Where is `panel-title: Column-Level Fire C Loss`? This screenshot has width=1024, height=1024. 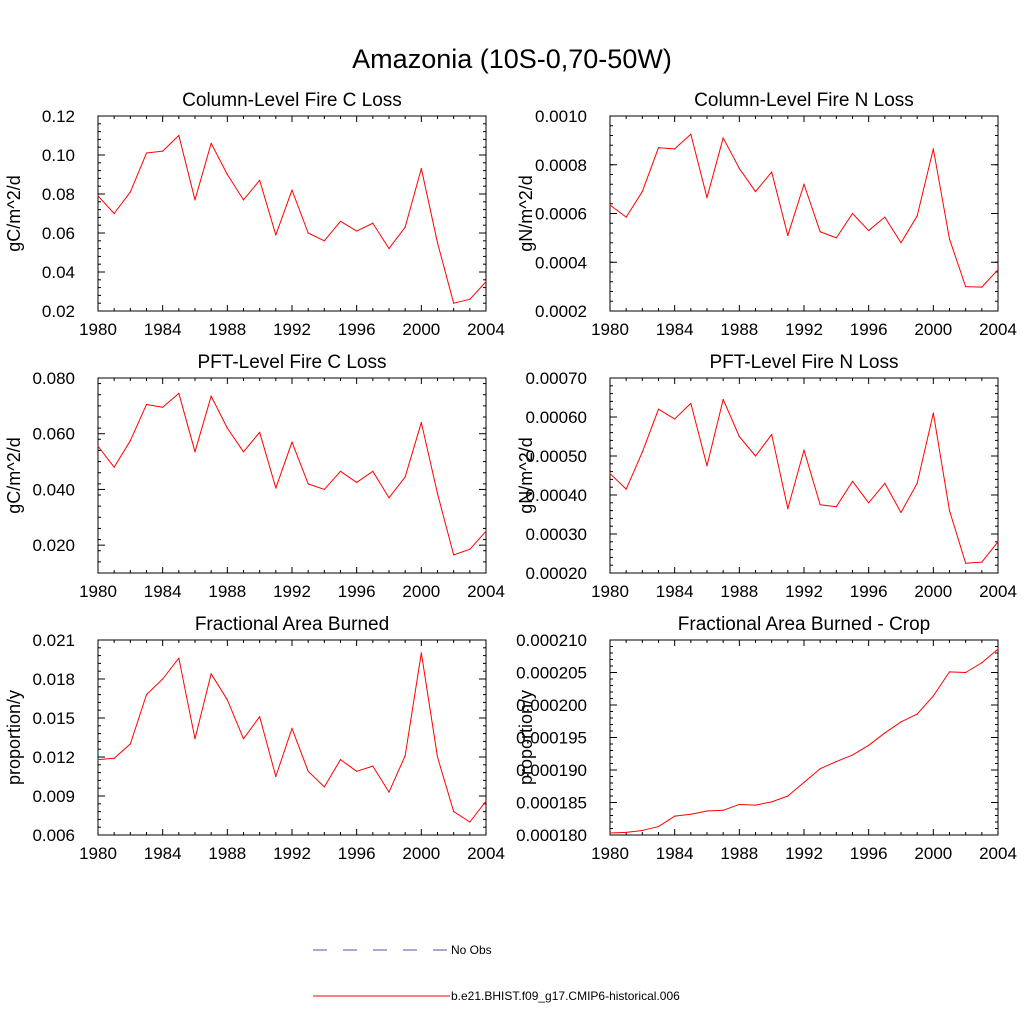
panel-title: Column-Level Fire C Loss is located at coordinates (292, 100).